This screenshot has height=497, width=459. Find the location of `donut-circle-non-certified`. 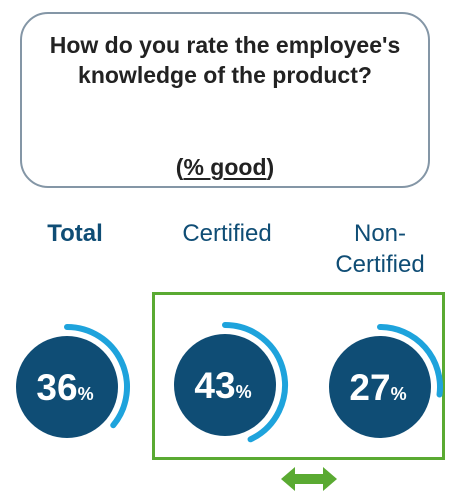

donut-circle-non-certified is located at coordinates (380, 387).